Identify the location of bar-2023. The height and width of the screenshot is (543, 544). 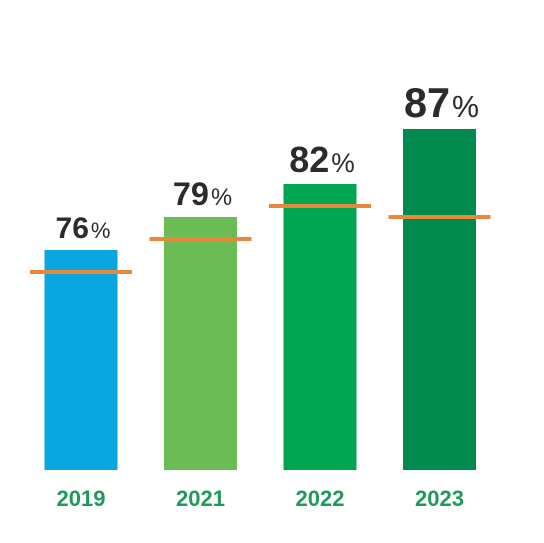
(439, 299).